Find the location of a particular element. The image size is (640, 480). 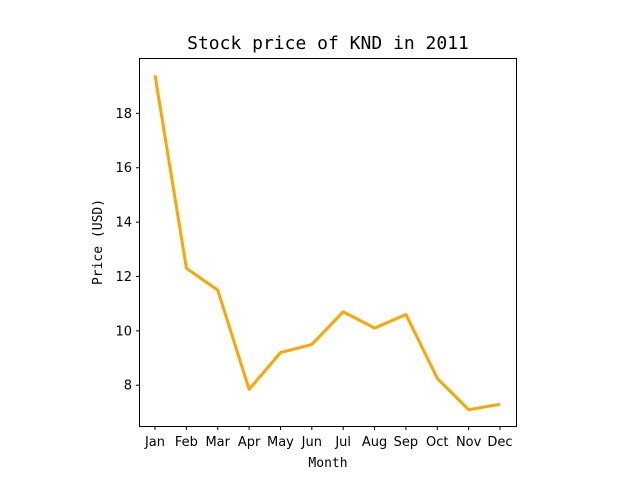

y-tick-label: 14 is located at coordinates (123, 223).